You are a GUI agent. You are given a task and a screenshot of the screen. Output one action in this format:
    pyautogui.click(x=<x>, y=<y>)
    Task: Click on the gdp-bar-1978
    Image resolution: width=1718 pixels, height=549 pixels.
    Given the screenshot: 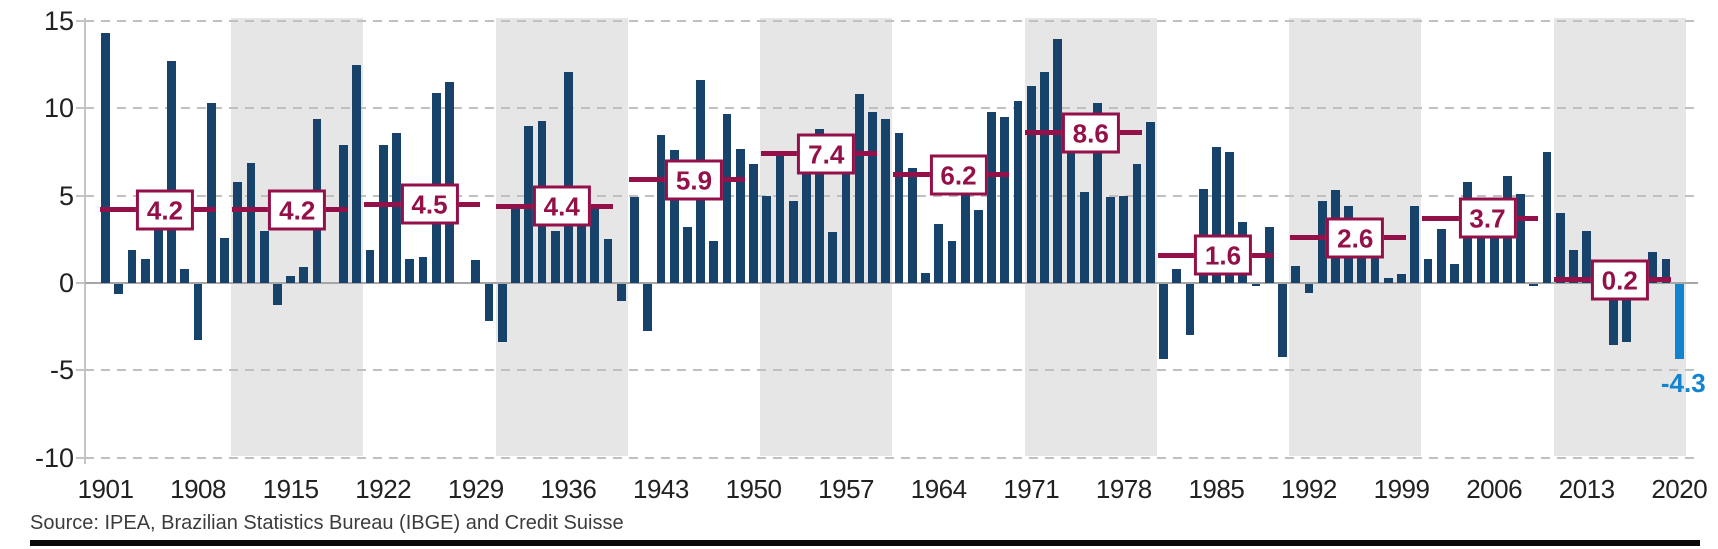 What is the action you would take?
    pyautogui.click(x=1124, y=239)
    